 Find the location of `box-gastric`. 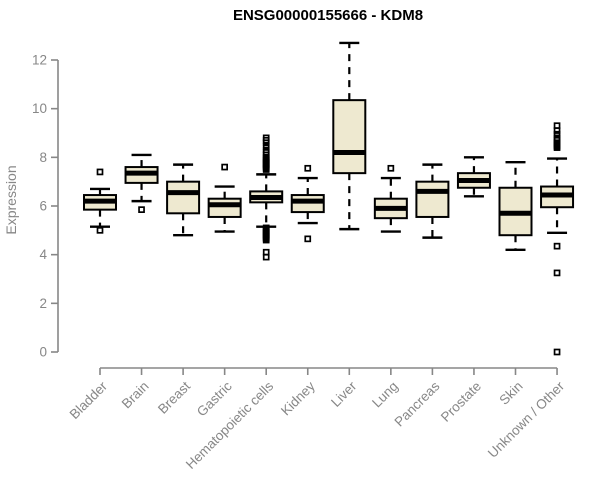

box-gastric is located at coordinates (224, 207).